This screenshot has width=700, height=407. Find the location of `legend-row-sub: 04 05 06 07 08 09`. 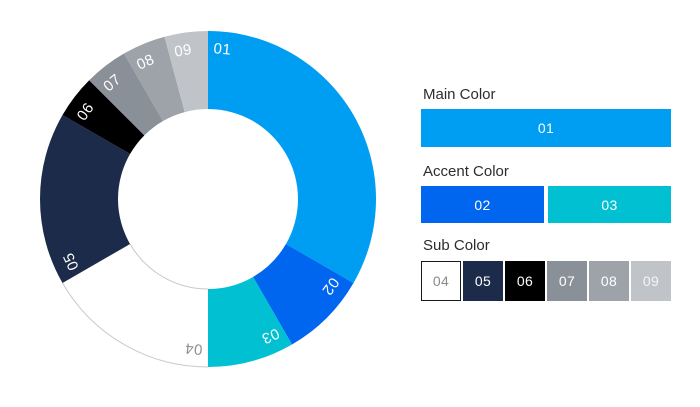

legend-row-sub: 04 05 06 07 08 09 is located at coordinates (546, 281).